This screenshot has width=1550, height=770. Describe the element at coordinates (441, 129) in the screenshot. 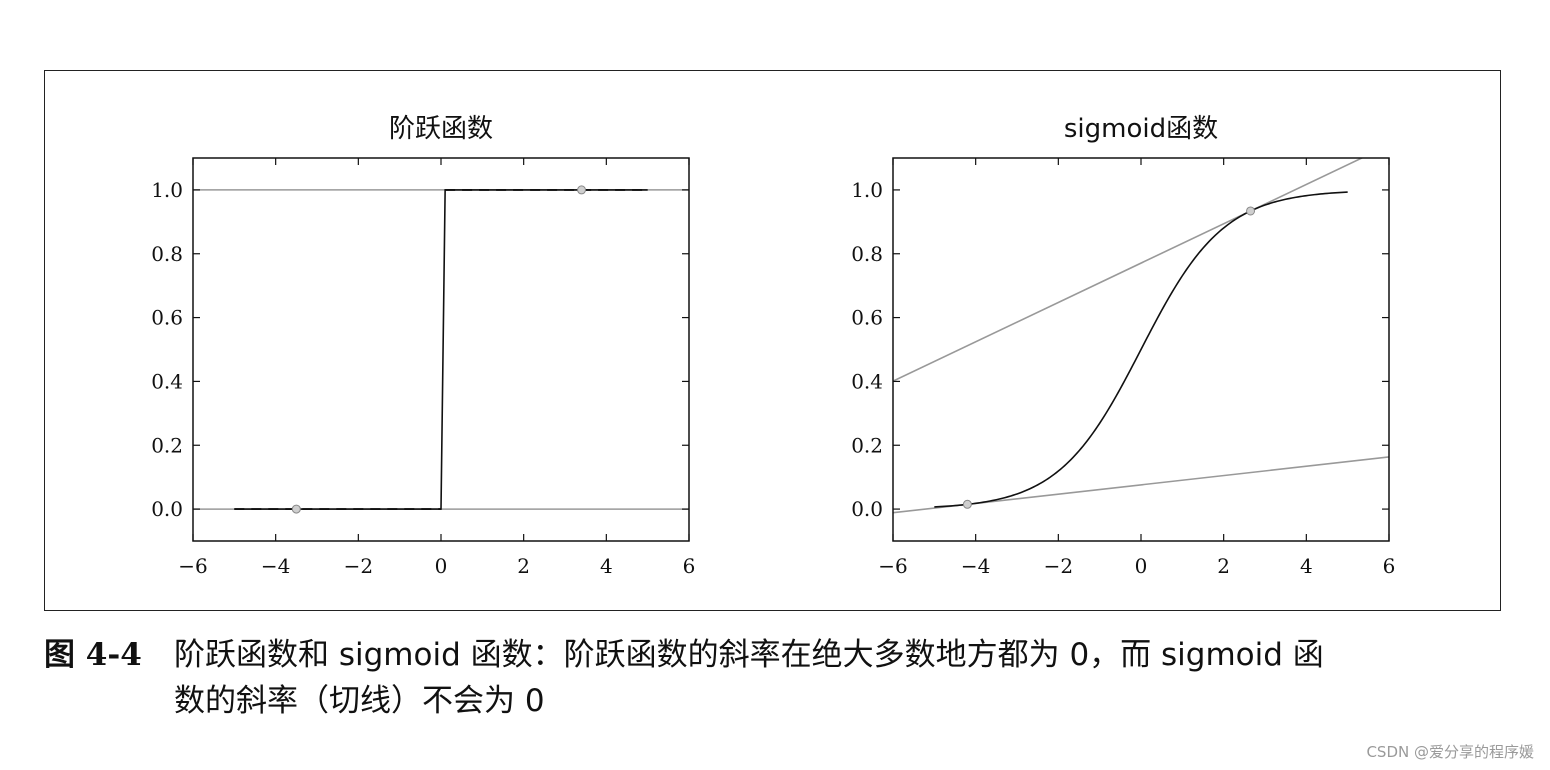

I see `chart-title: 阶跃函数` at that location.